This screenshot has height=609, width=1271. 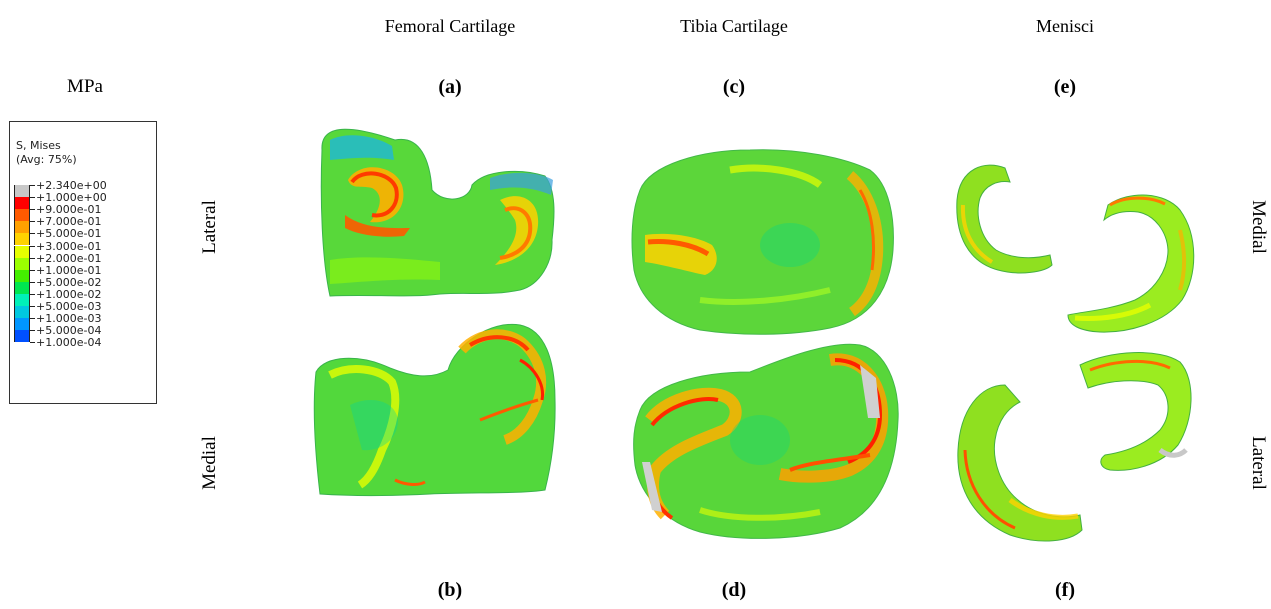 I want to click on legend-tick: +5.000e-03, so click(x=80, y=309).